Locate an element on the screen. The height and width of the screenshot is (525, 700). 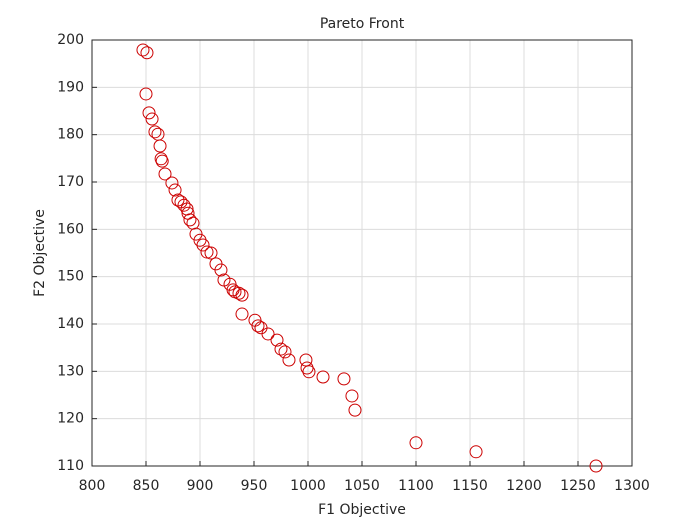
chart-title: Pareto Front is located at coordinates (362, 24).